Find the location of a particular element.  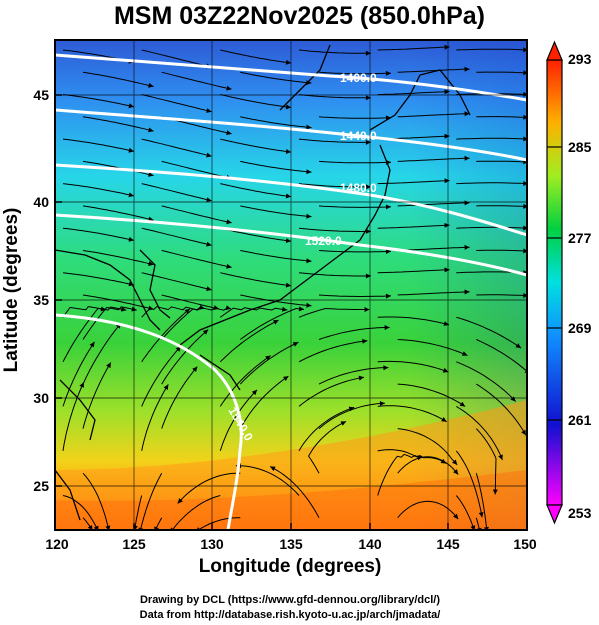

colorbar-tick-label: 253 is located at coordinates (580, 513).